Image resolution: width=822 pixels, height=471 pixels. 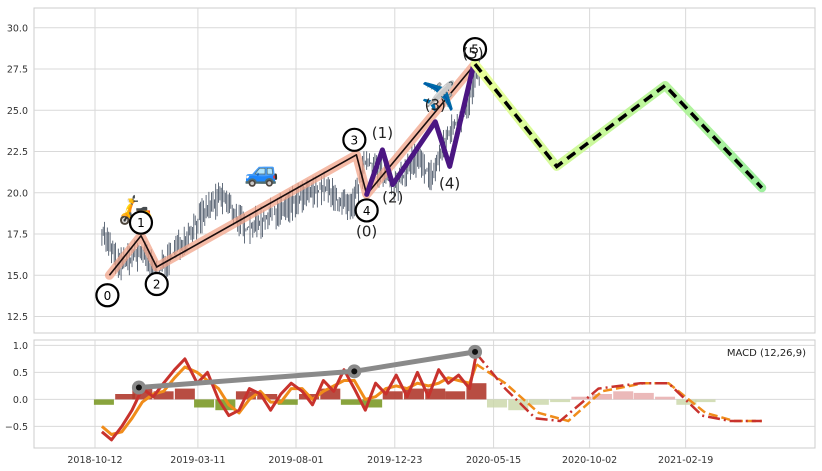 I want to click on projection-lines, so click(x=618, y=126).